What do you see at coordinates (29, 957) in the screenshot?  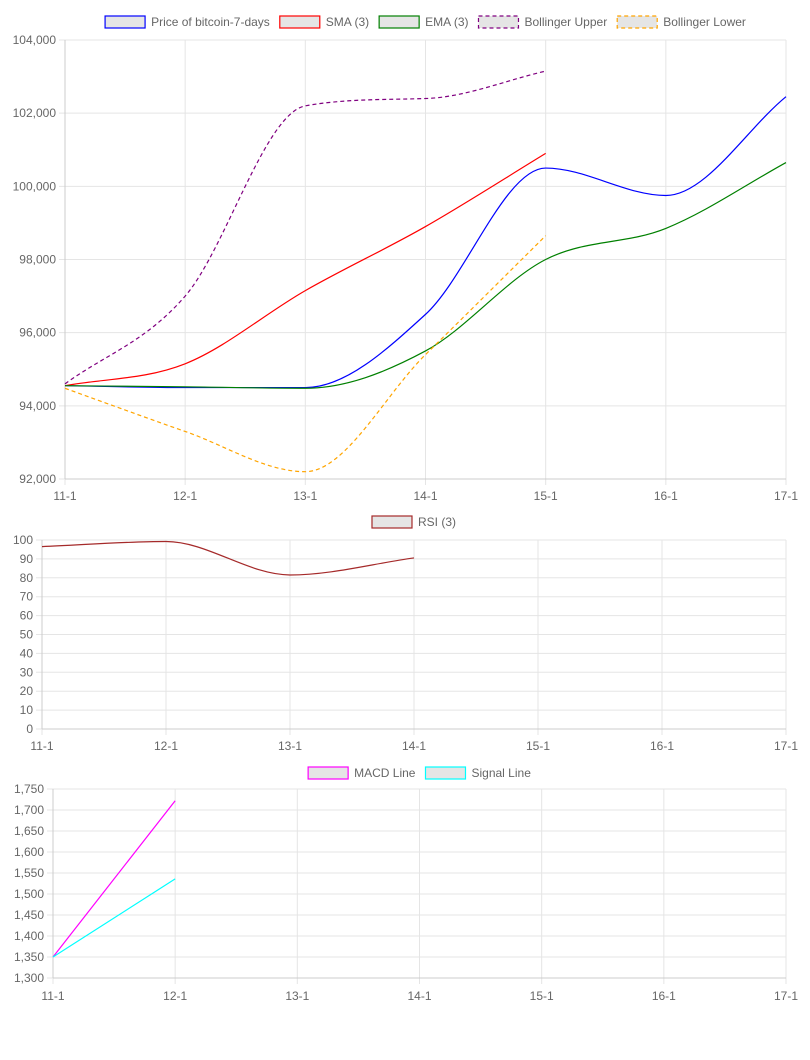 I see `y-tick-label: 1,350` at bounding box center [29, 957].